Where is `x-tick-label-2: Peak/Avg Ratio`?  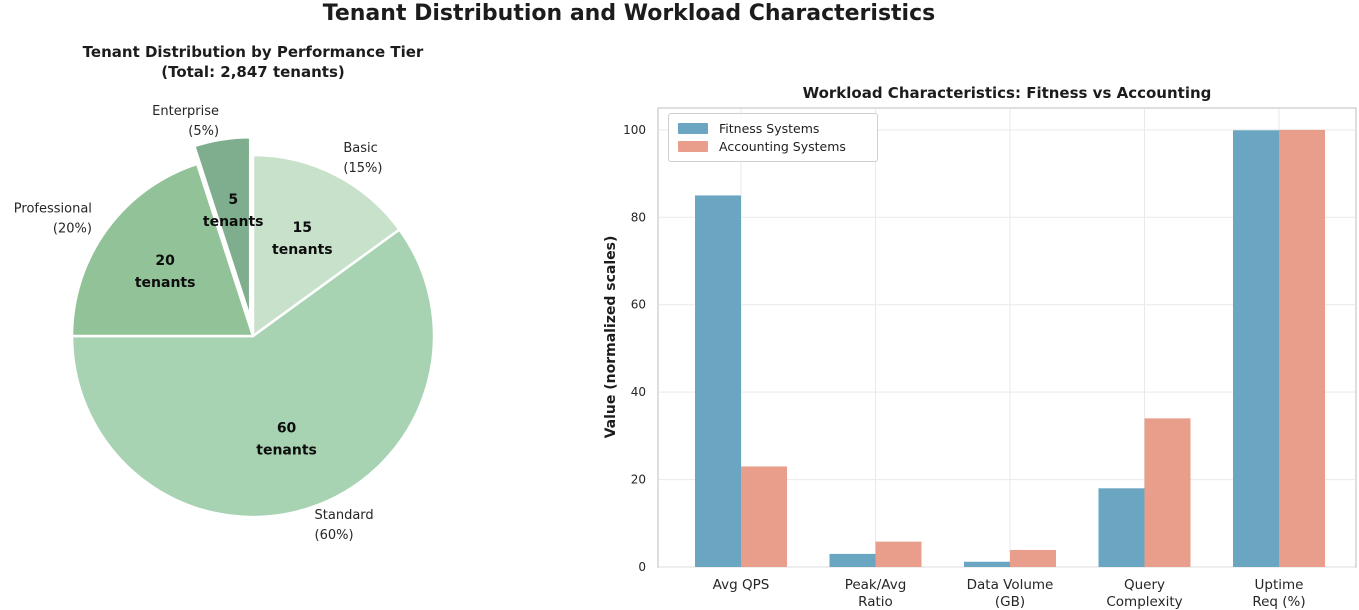 x-tick-label-2: Peak/Avg Ratio is located at coordinates (876, 593).